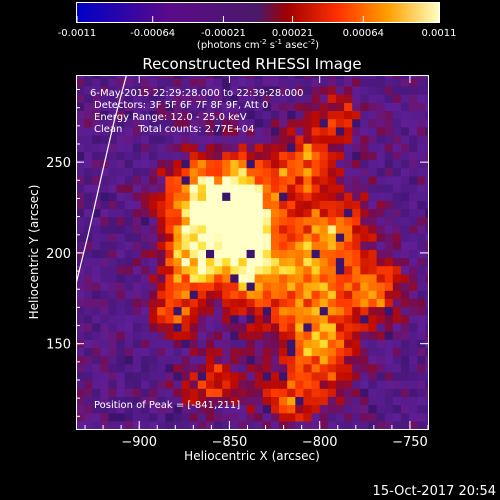  What do you see at coordinates (34, 252) in the screenshot?
I see `y-axis-label: Heliocentric Y (arcsec)` at bounding box center [34, 252].